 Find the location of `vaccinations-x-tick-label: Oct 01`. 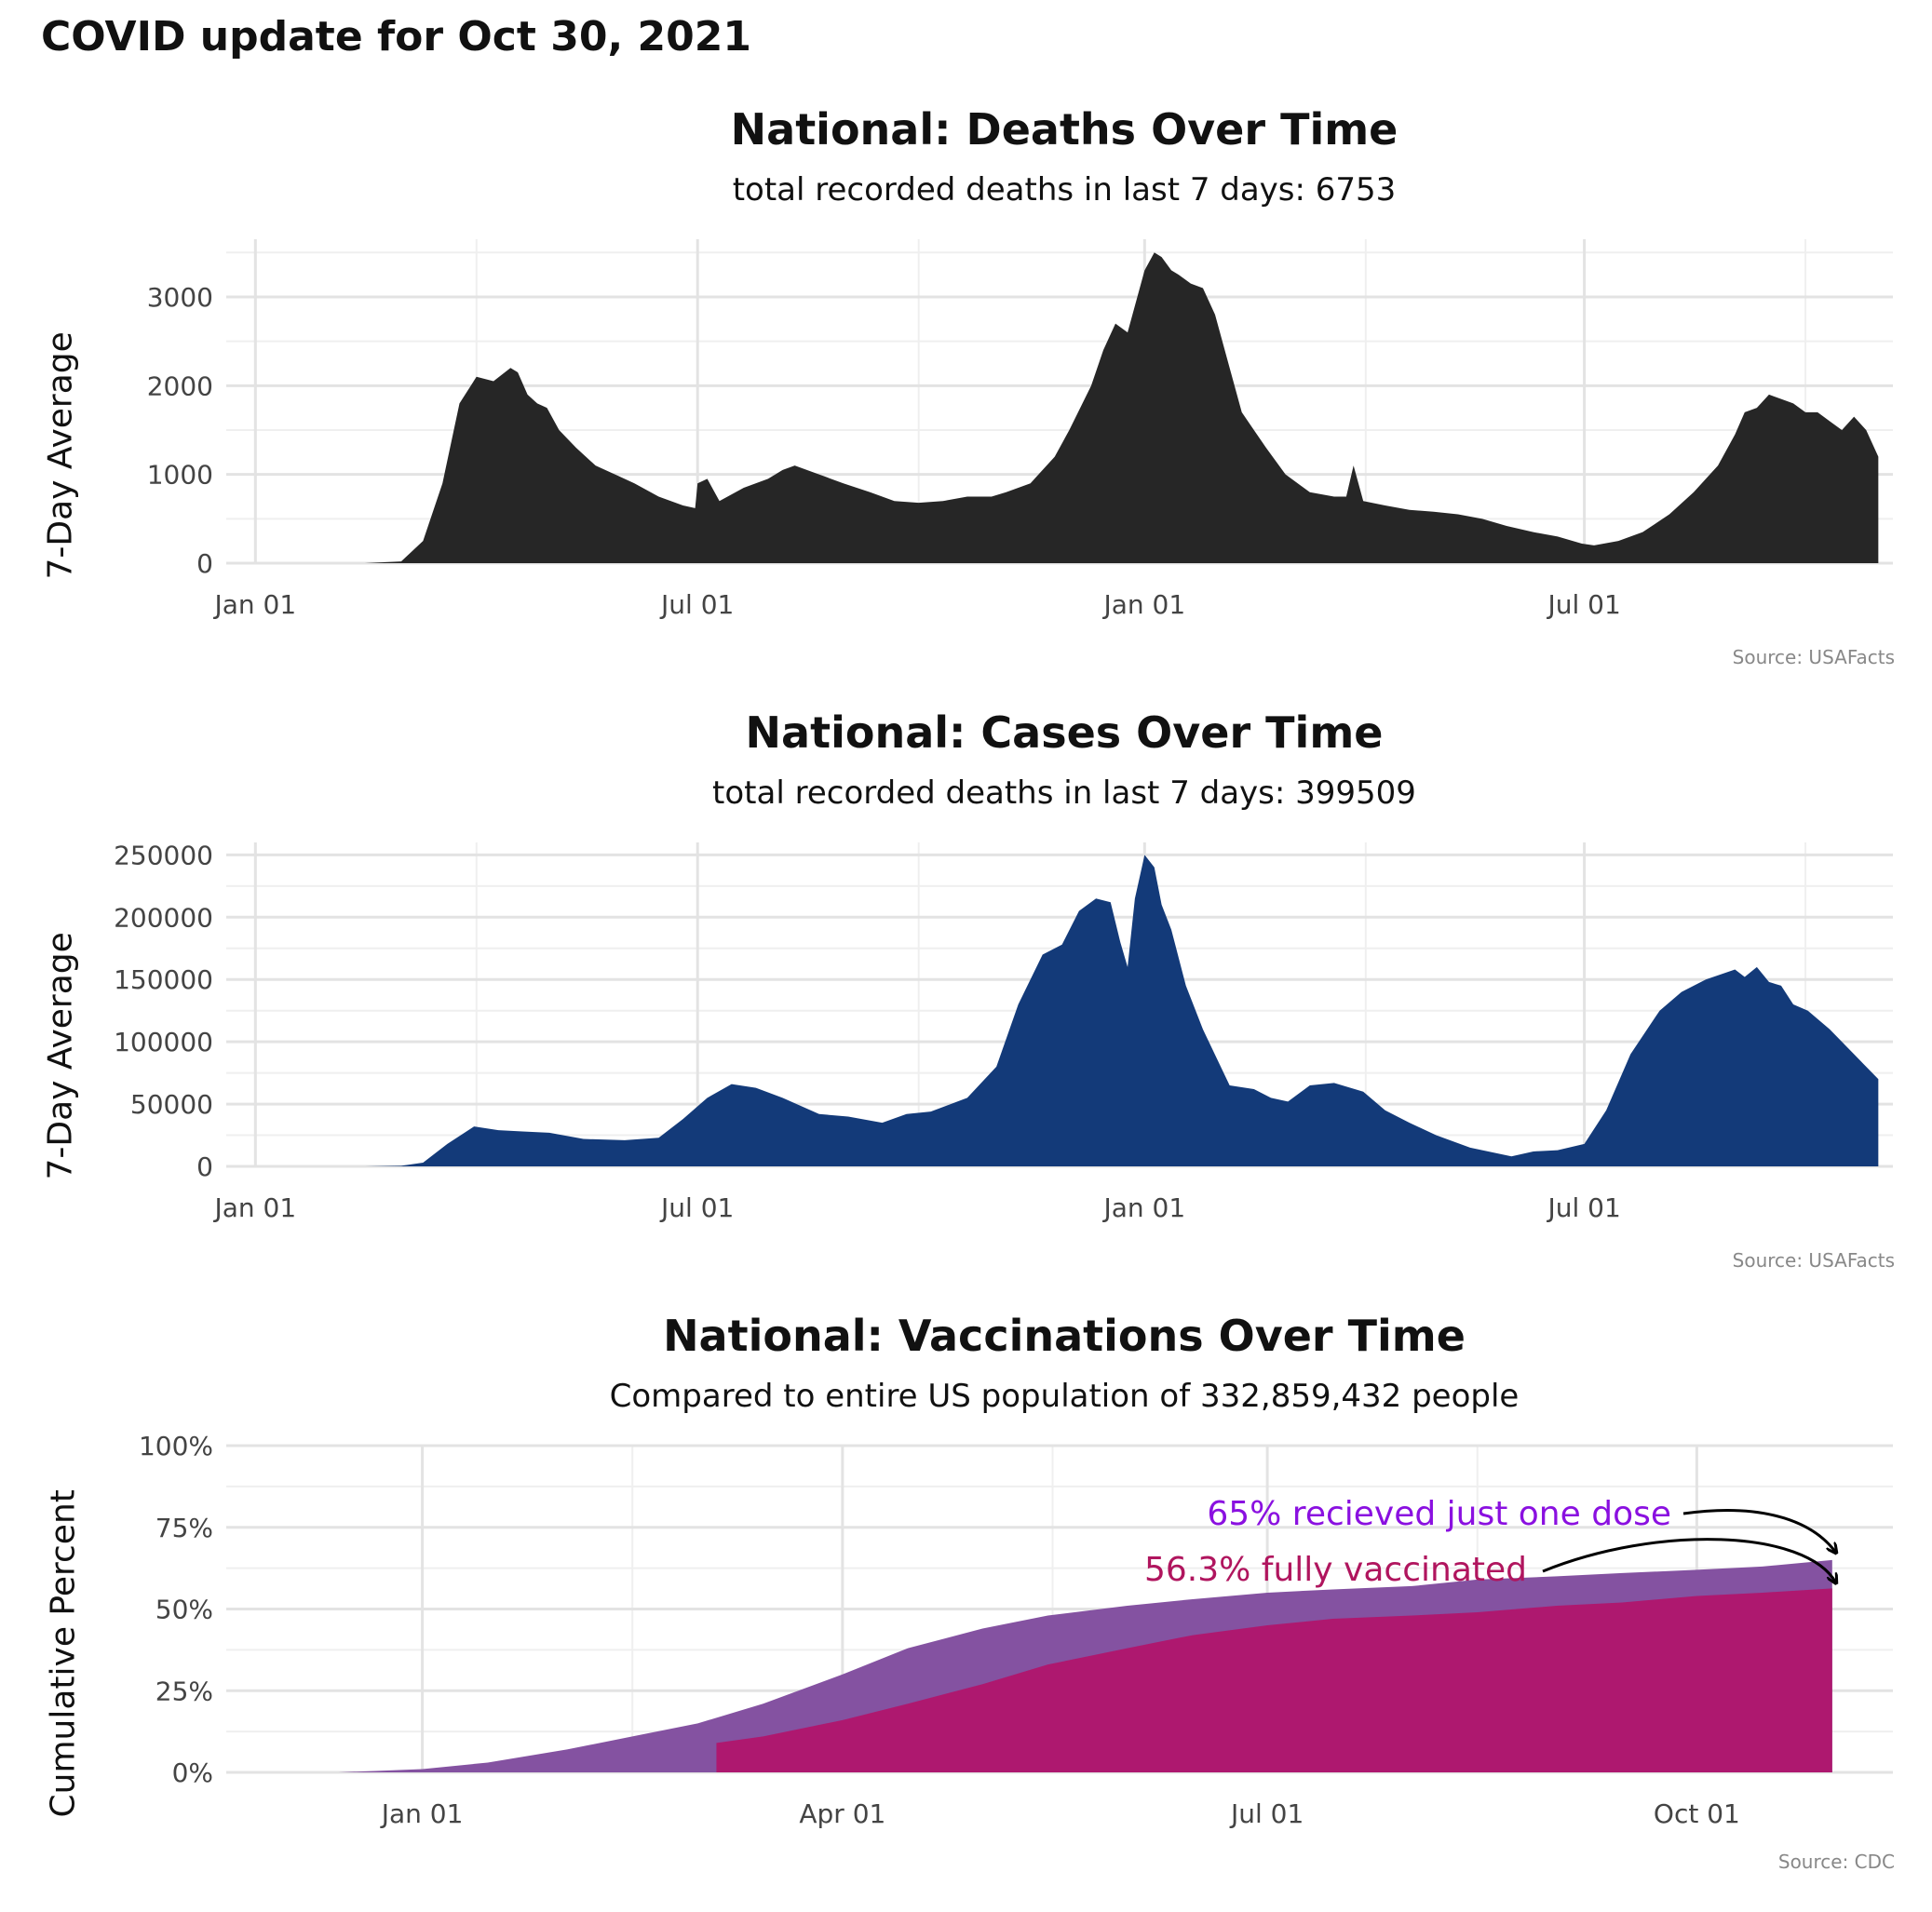

vaccinations-x-tick-label: Oct 01 is located at coordinates (1697, 1814).